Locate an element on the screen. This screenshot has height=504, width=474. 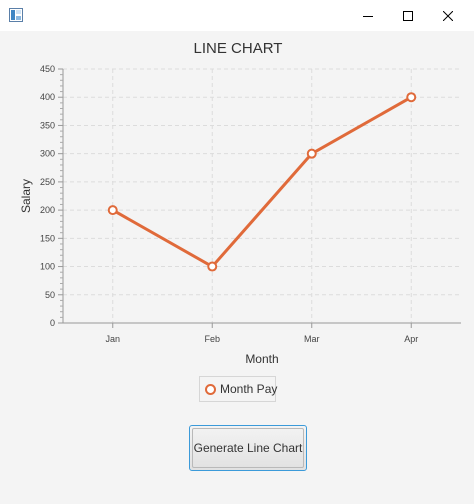
y-tick-label: 400 is located at coordinates (47, 97).